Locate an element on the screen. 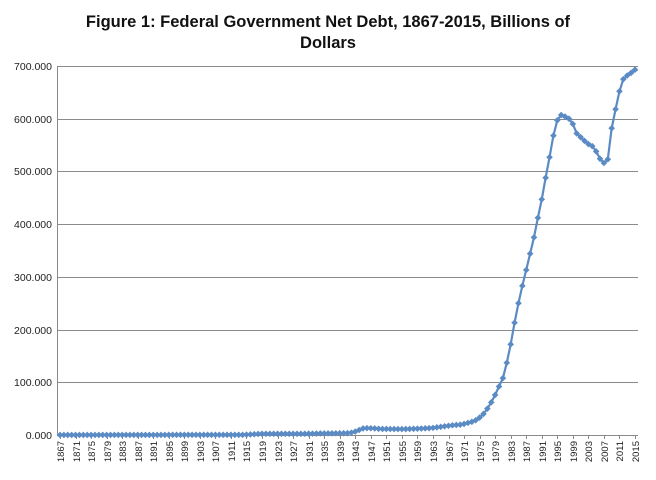 The width and height of the screenshot is (656, 480). x-tick-label: 1951 is located at coordinates (387, 451).